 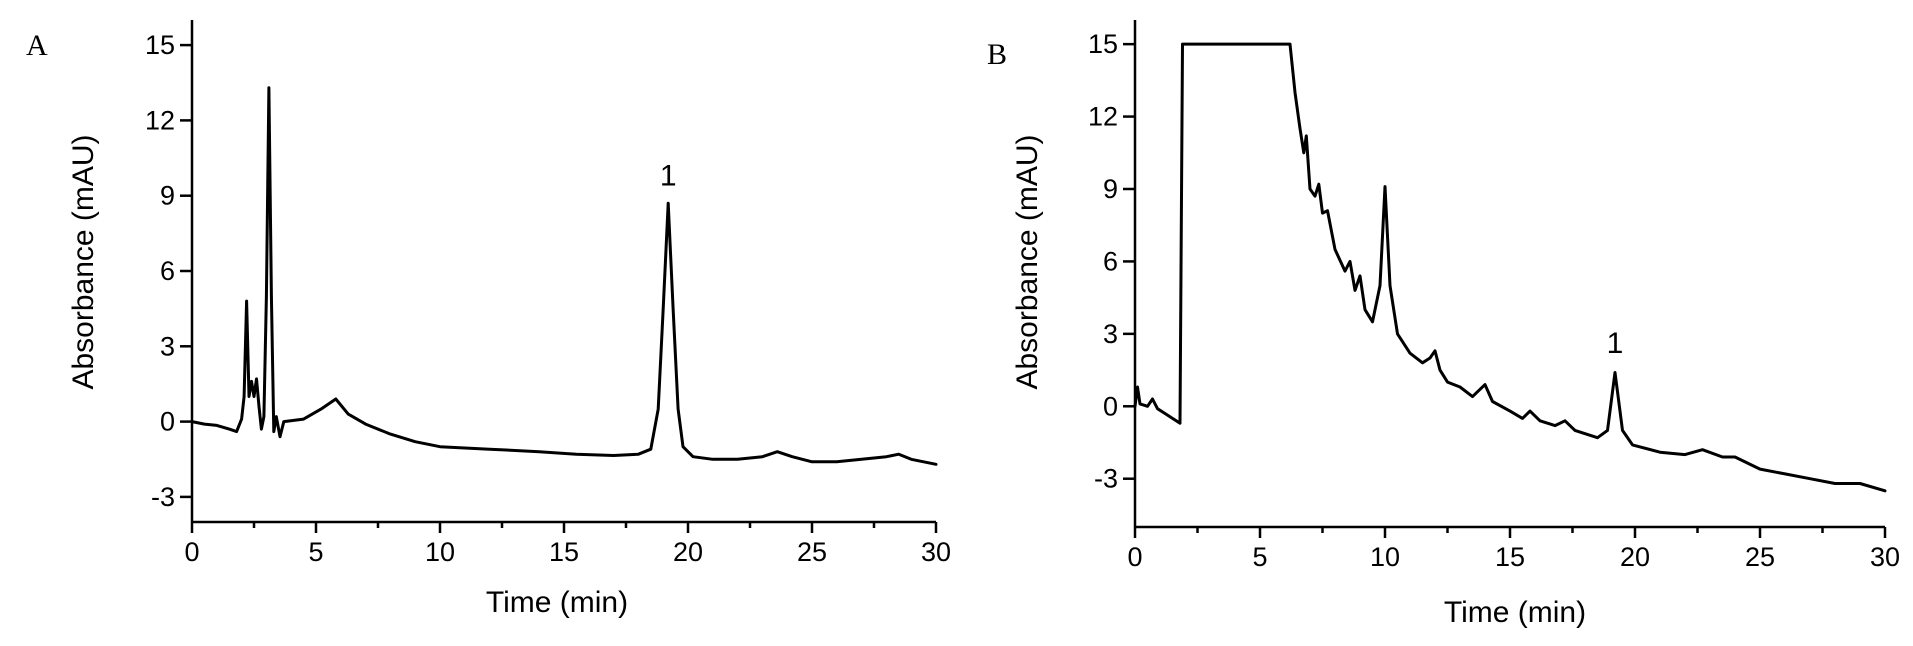 I want to click on peak-label-a: 1, so click(x=668, y=176).